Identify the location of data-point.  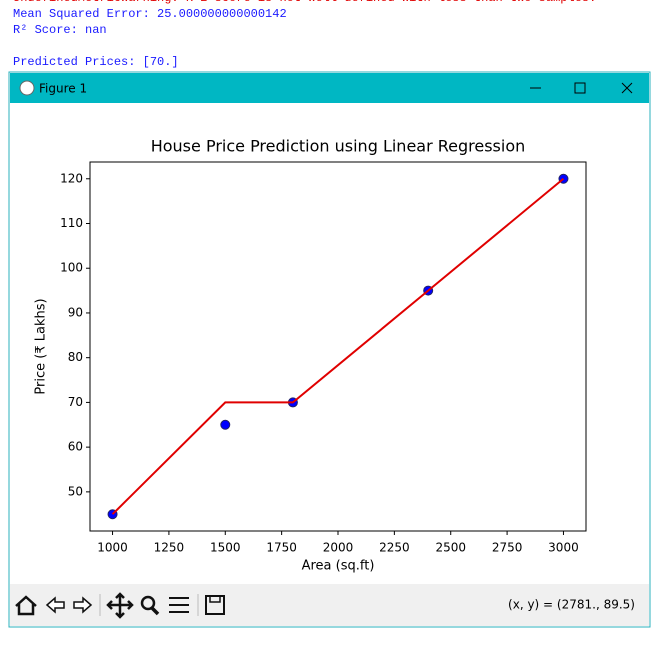
(225, 424).